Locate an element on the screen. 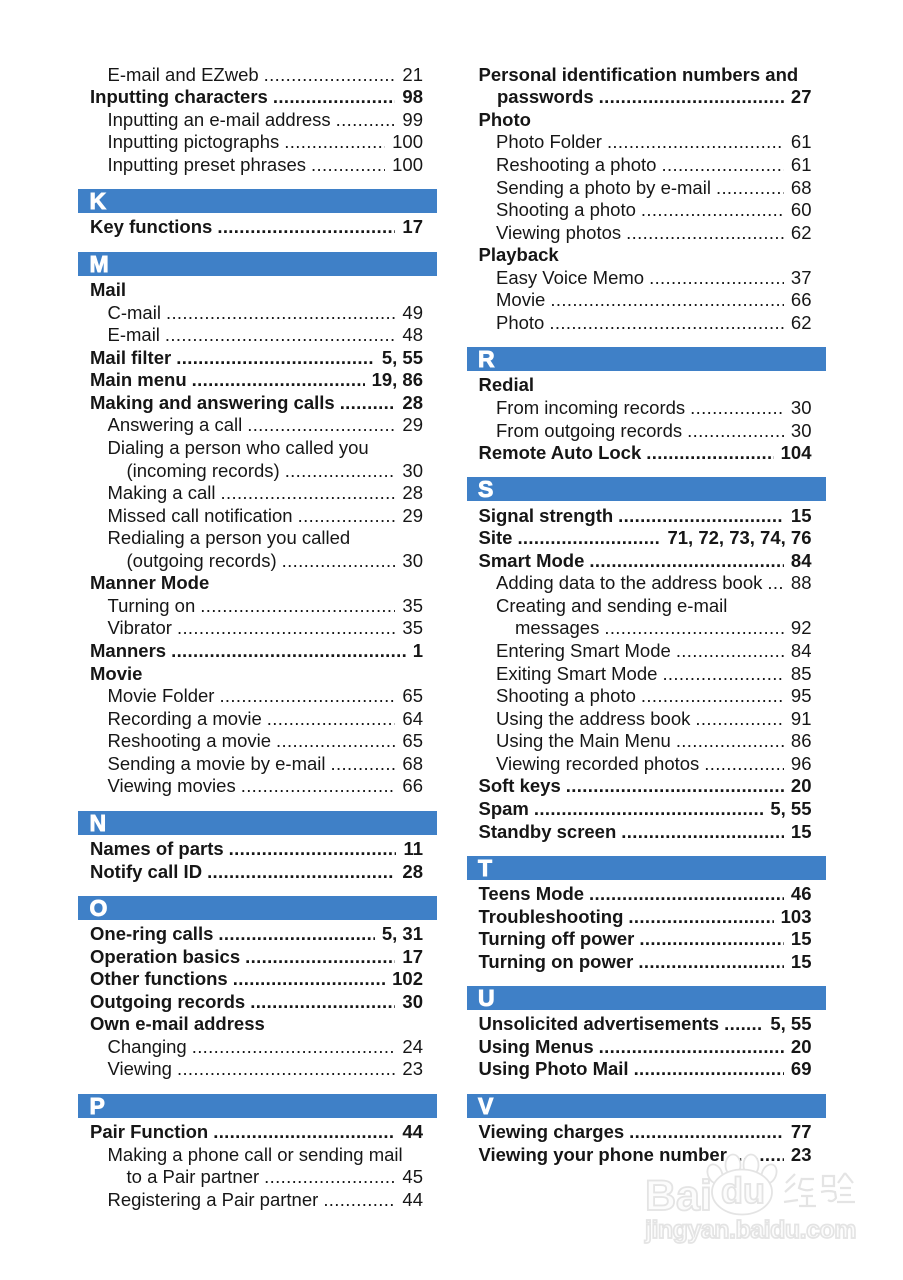 This screenshot has width=903, height=1280. svg-text: jingyan.baidu.com is located at coordinates (750, 1230).